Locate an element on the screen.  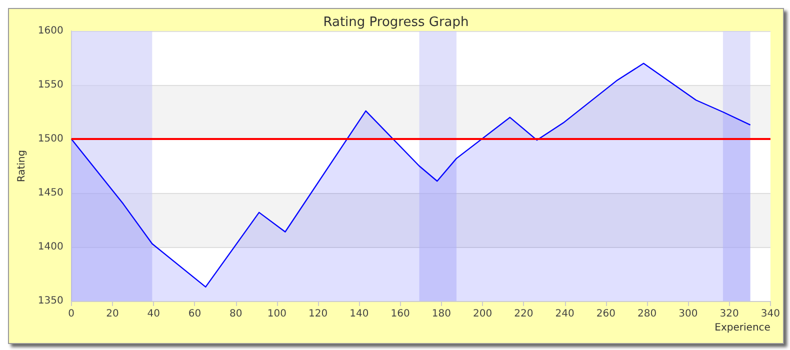
x-tick-label: 200 is located at coordinates (482, 314).